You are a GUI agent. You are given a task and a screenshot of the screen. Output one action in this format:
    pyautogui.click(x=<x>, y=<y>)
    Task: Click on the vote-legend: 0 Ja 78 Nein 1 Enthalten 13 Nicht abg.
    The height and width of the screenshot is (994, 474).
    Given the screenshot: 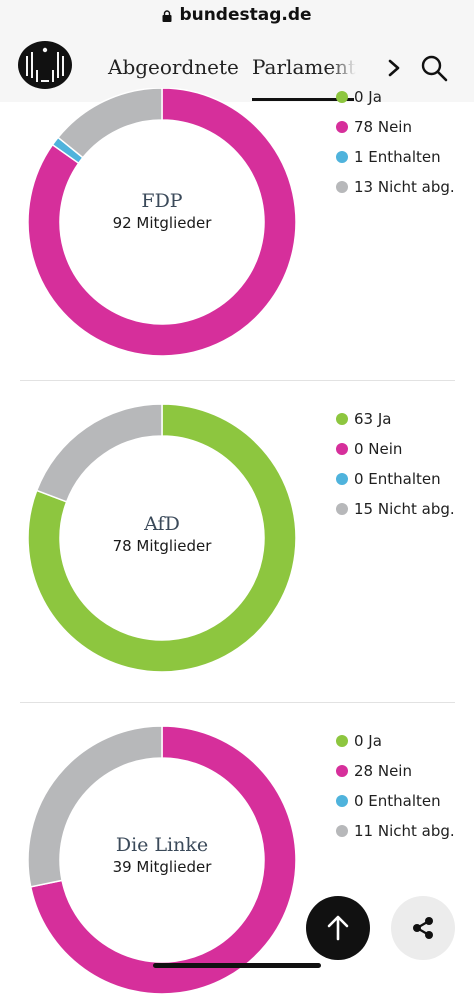 What is the action you would take?
    pyautogui.click(x=395, y=142)
    